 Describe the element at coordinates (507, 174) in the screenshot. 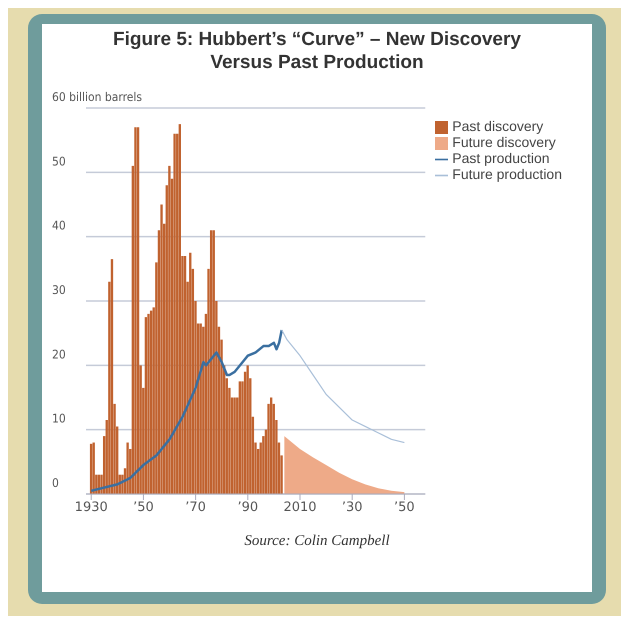

I see `legend-label: Future production` at that location.